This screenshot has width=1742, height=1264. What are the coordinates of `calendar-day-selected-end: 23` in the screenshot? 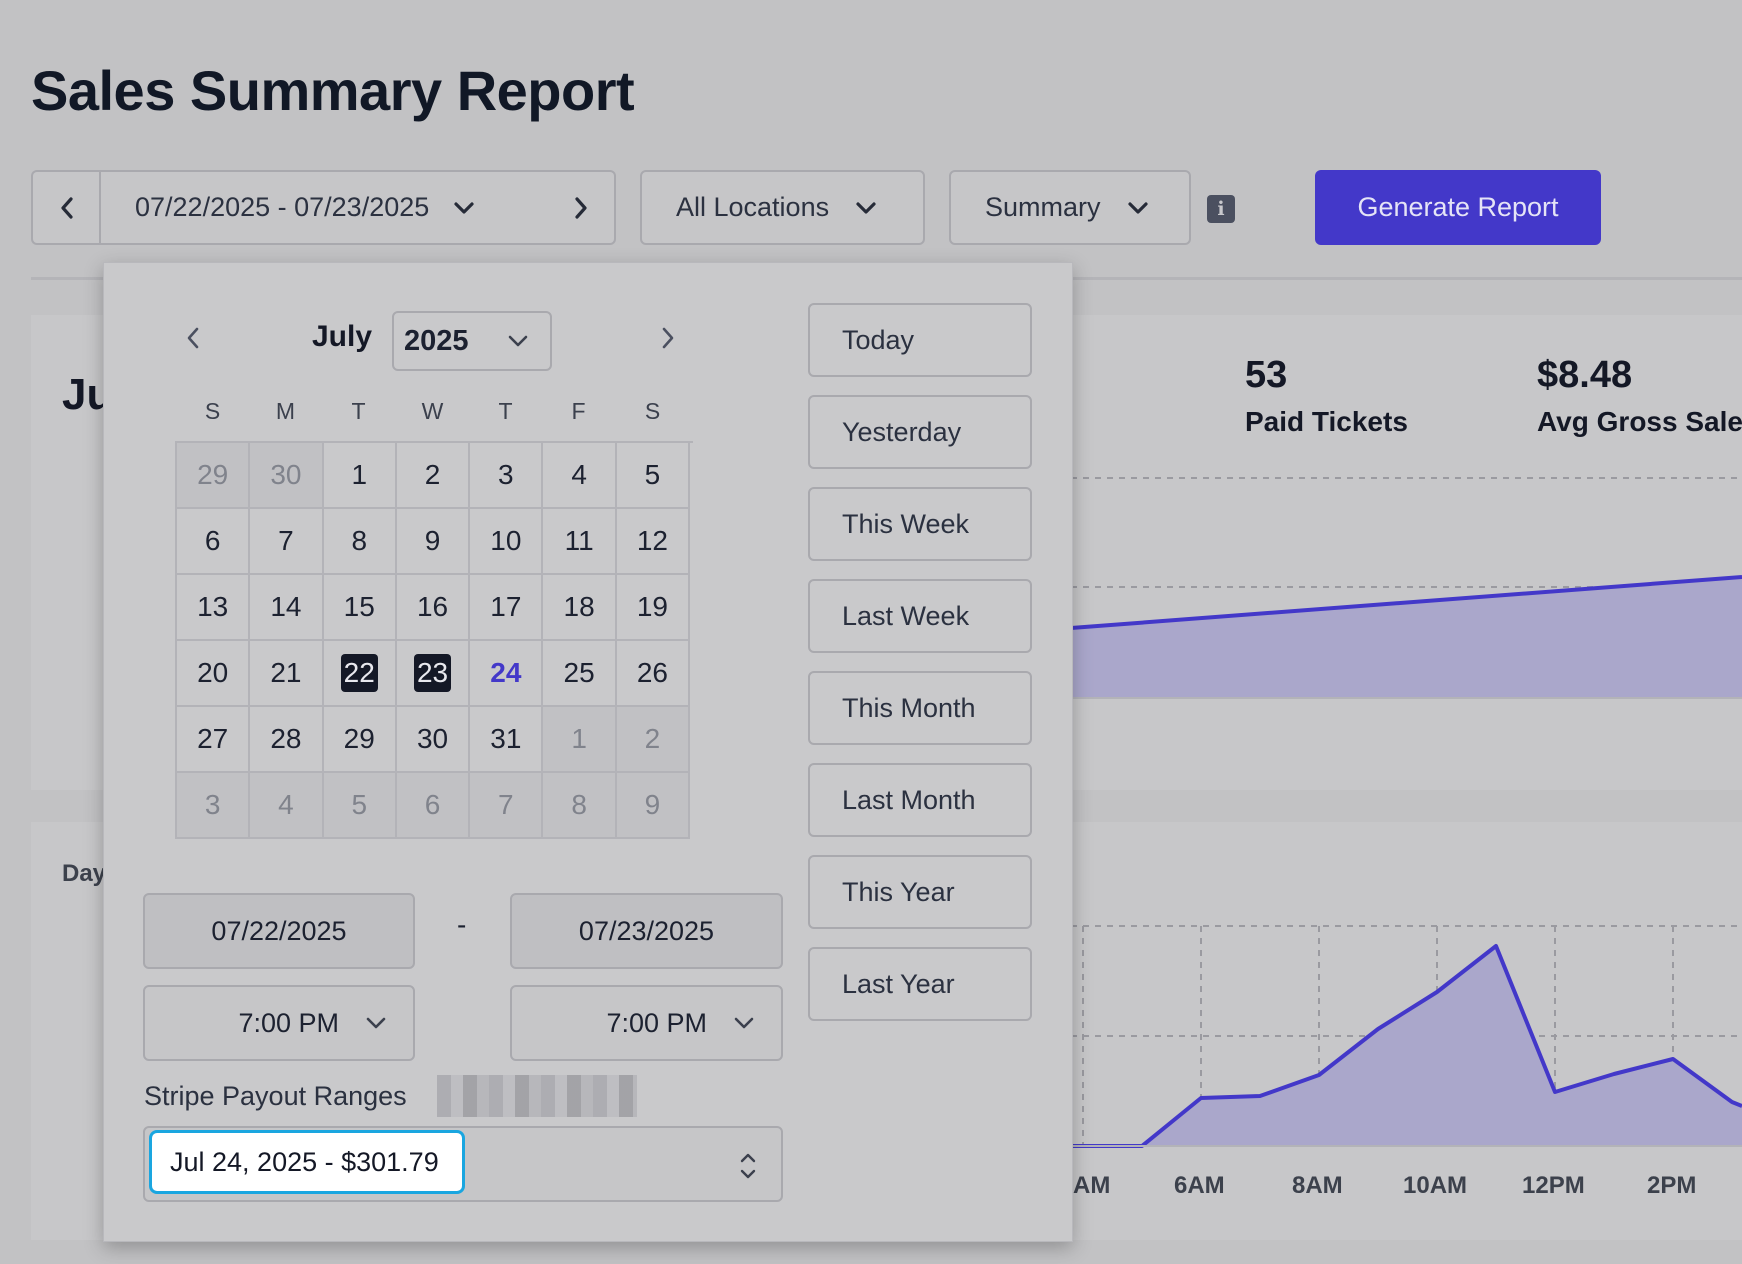 It's located at (433, 674).